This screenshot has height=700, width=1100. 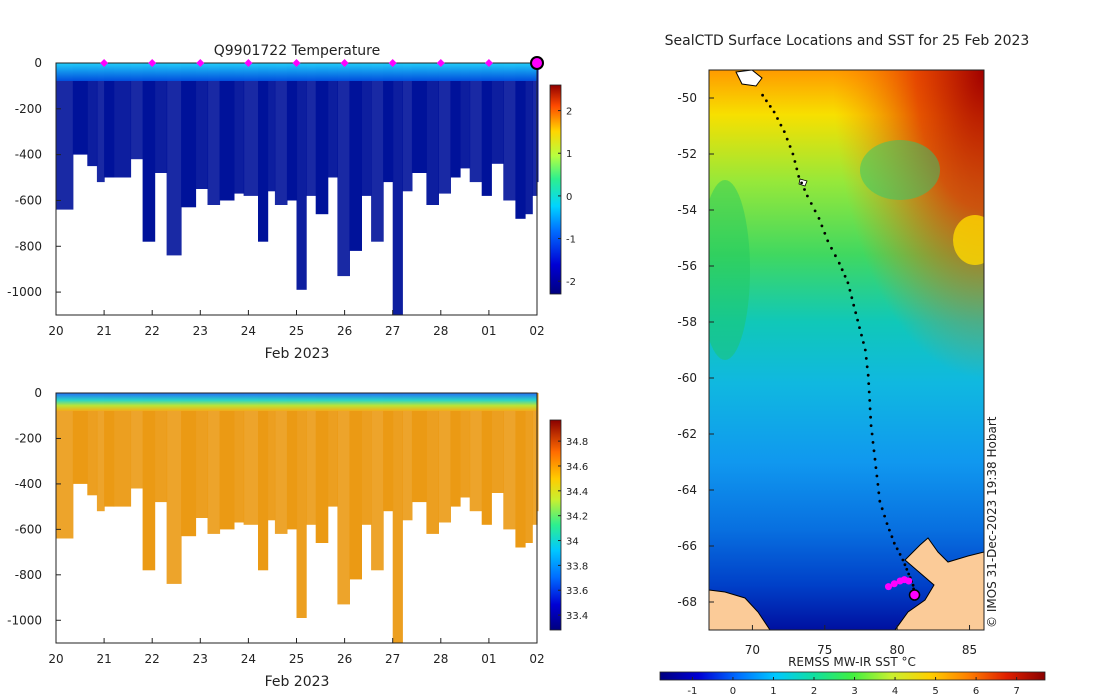 What do you see at coordinates (536, 659) in the screenshot?
I see `x-tick-label: 02` at bounding box center [536, 659].